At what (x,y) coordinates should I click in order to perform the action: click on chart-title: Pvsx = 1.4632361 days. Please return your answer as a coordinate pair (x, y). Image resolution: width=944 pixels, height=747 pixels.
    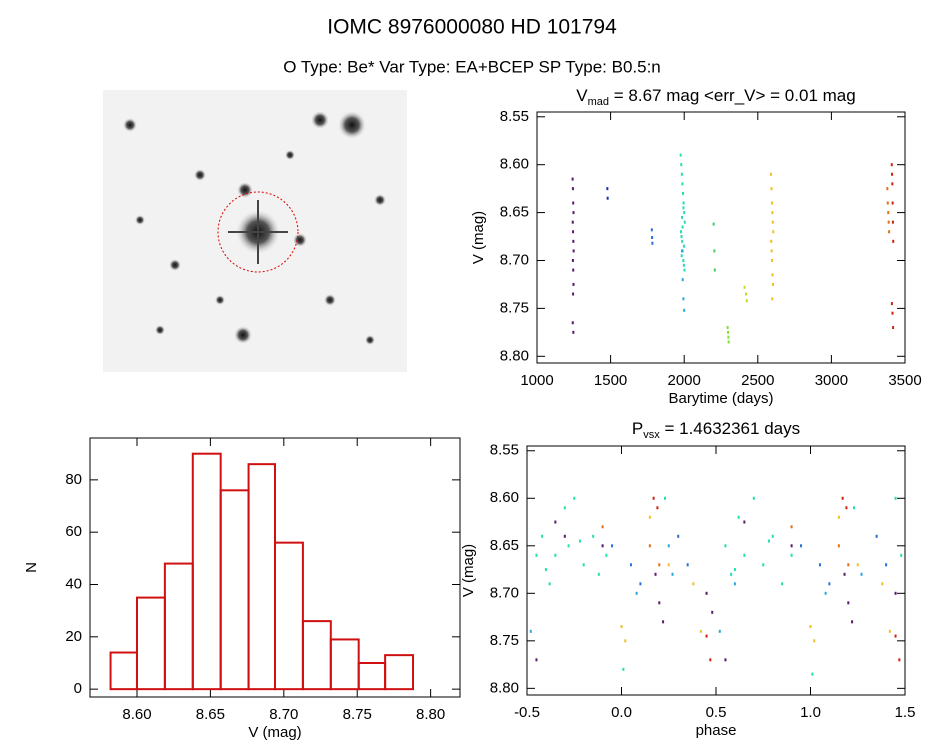
    Looking at the image, I should click on (716, 429).